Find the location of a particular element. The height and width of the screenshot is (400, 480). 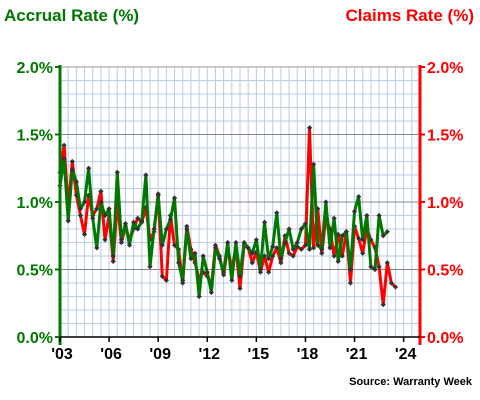

x-tick-label: '24 is located at coordinates (406, 354).